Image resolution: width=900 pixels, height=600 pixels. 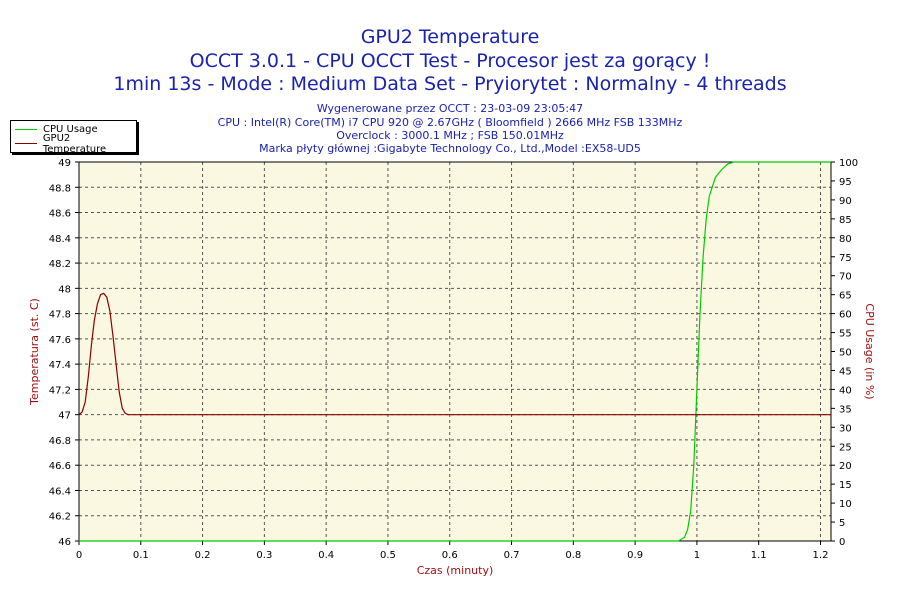 What do you see at coordinates (141, 555) in the screenshot?
I see `x-tick-label: 0.1` at bounding box center [141, 555].